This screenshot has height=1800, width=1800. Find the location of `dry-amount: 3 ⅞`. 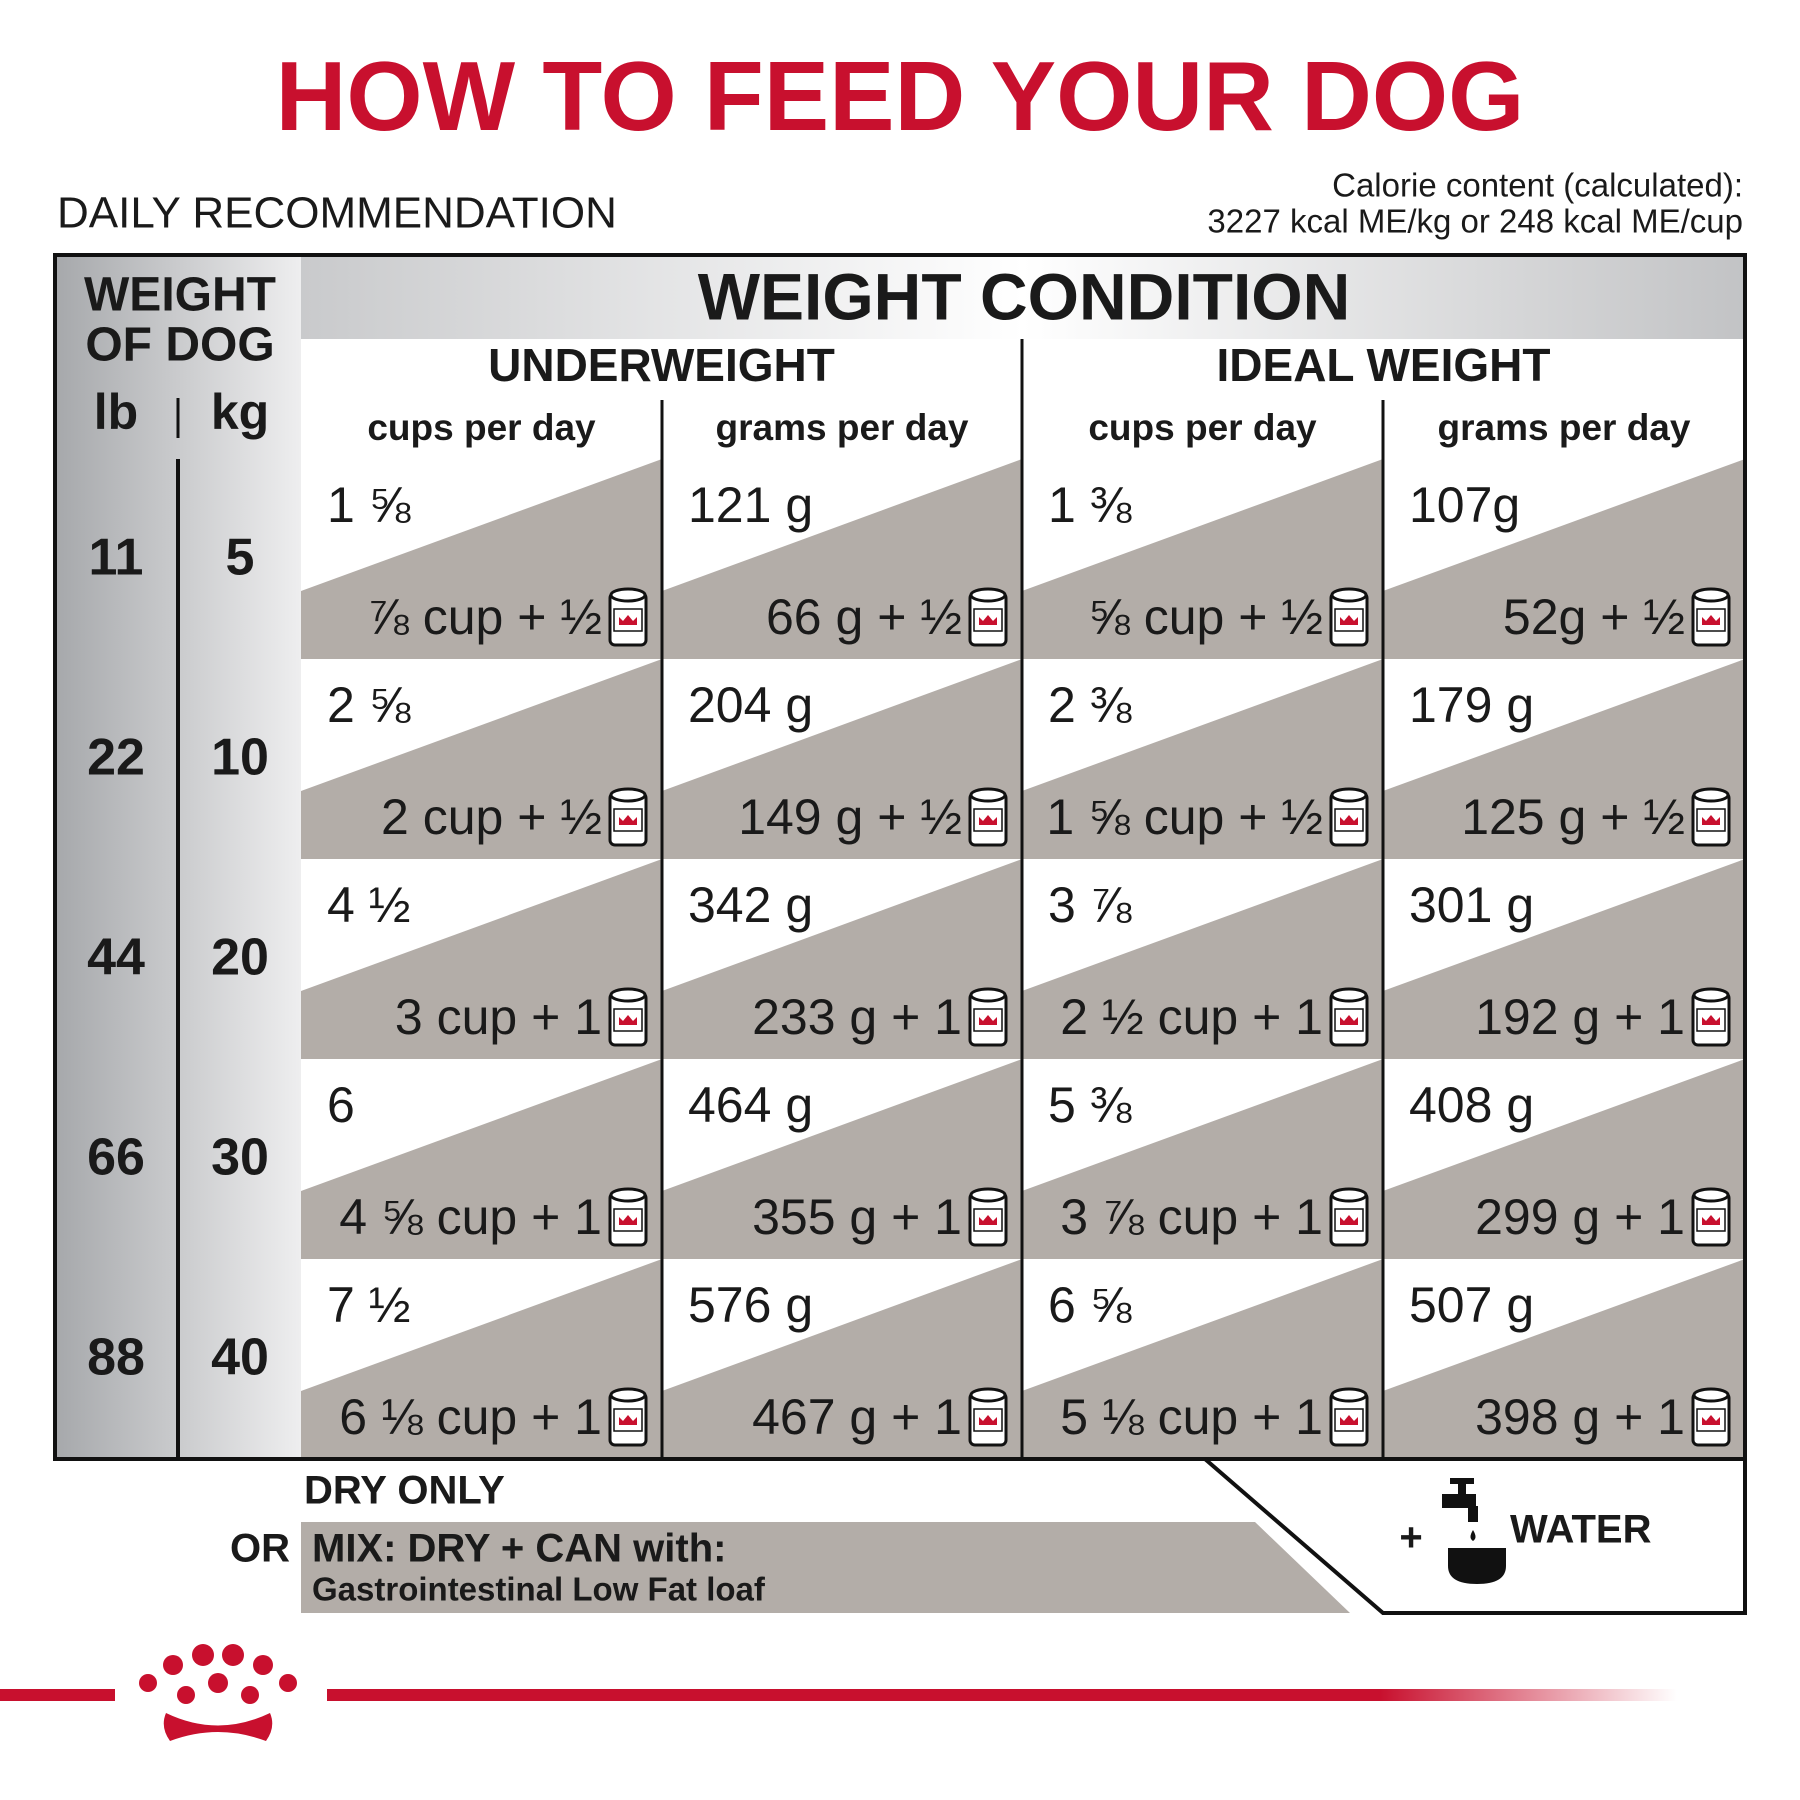

dry-amount: 3 ⅞ is located at coordinates (1090, 905).